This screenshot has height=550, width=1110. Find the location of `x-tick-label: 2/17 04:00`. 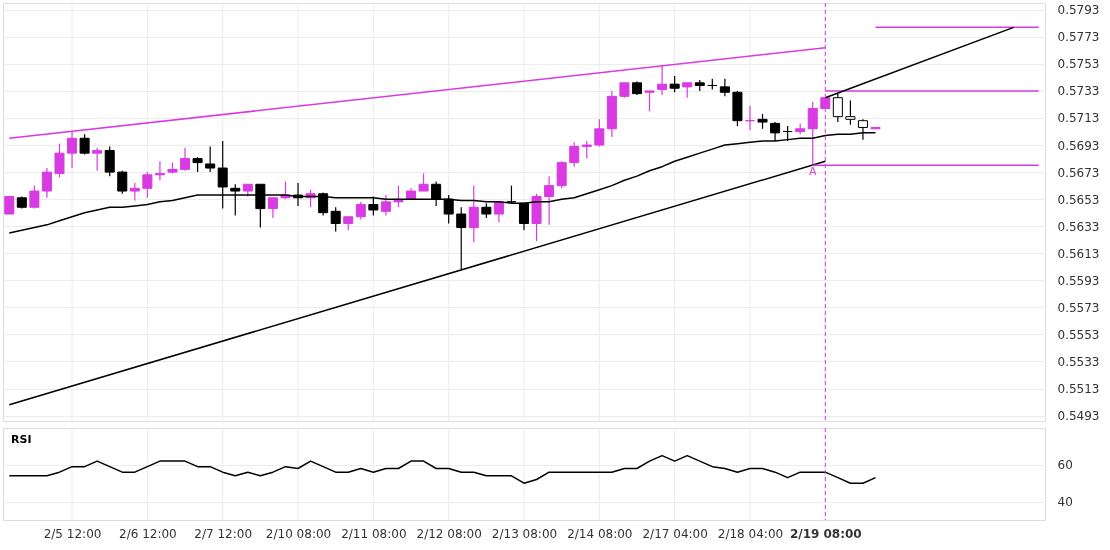

x-tick-label: 2/17 04:00 is located at coordinates (675, 533).